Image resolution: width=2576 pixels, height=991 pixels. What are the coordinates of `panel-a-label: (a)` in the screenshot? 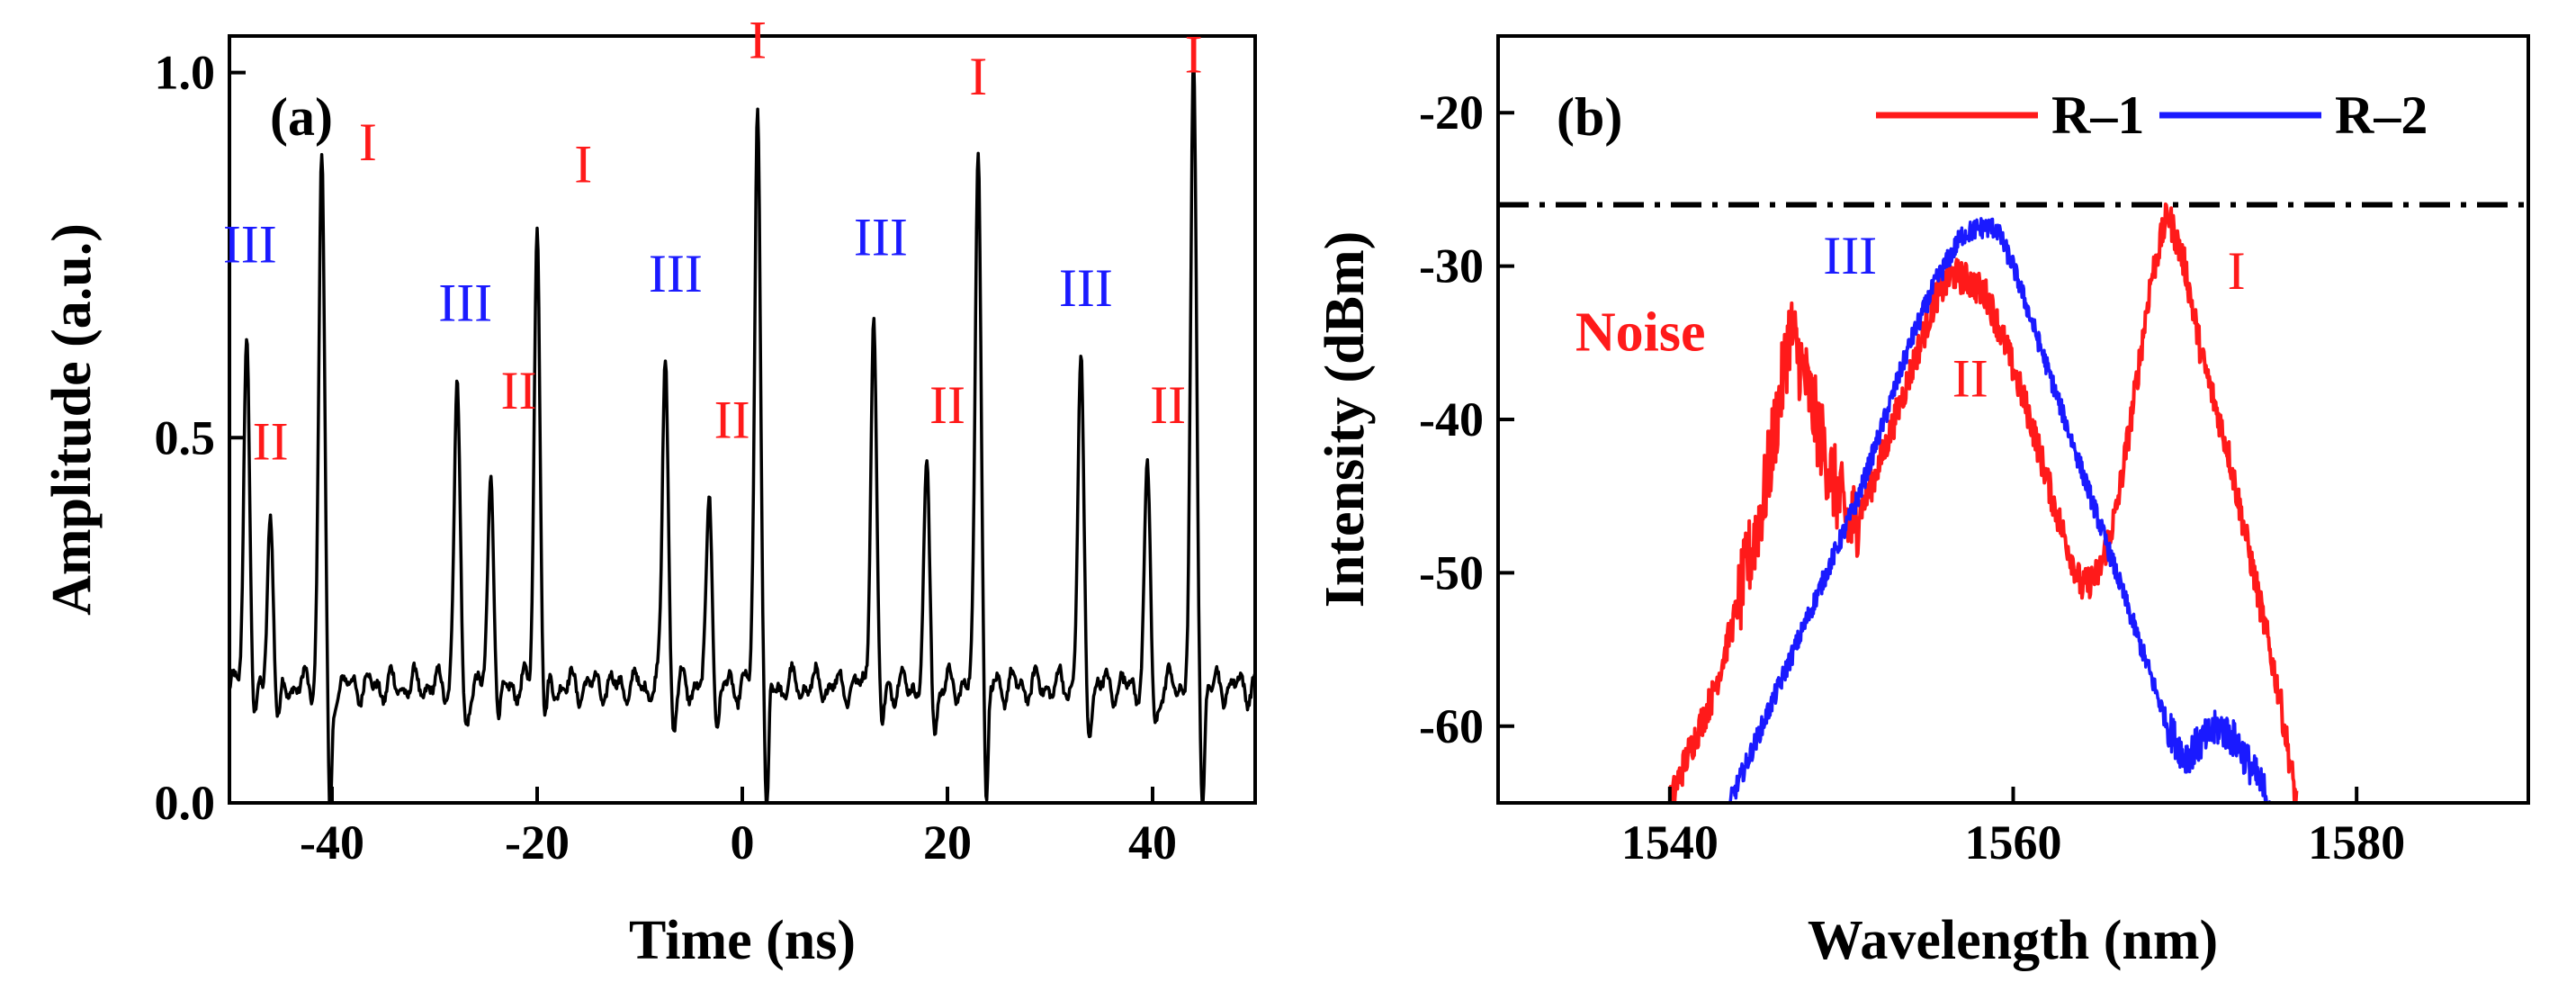 It's located at (302, 117).